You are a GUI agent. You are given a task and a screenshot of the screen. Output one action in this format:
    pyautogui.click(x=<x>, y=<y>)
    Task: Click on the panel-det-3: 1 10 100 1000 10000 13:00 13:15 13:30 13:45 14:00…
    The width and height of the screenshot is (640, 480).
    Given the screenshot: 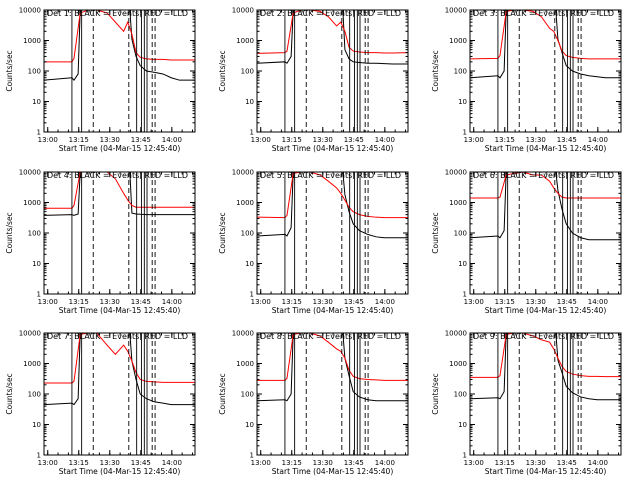 What is the action you would take?
    pyautogui.click(x=526, y=80)
    